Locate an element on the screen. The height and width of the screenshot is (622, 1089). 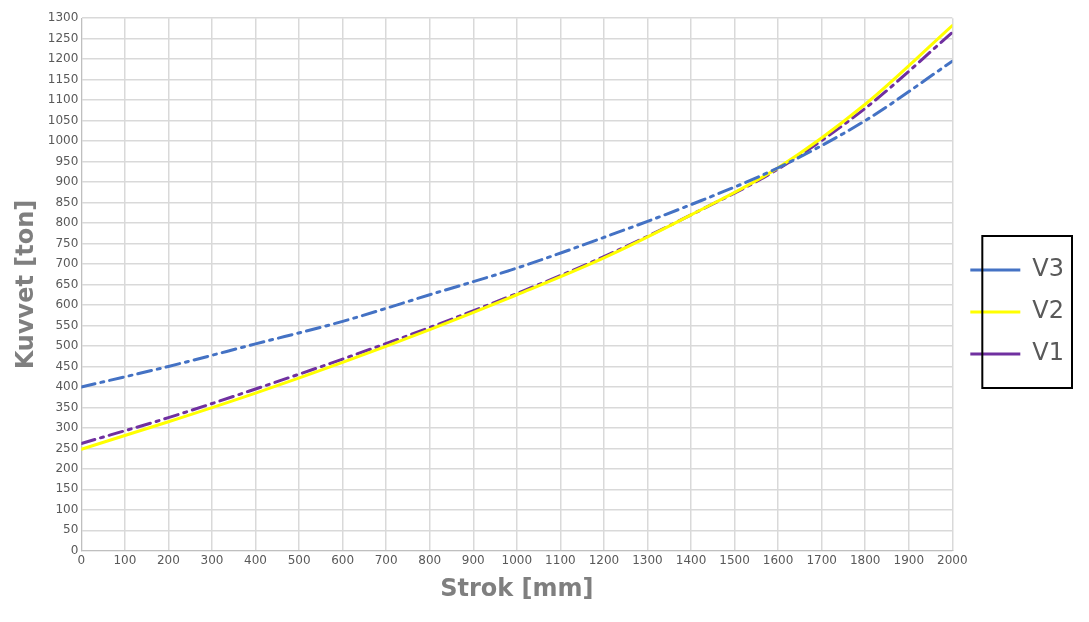
x-tick-label: 1800 is located at coordinates (865, 560).